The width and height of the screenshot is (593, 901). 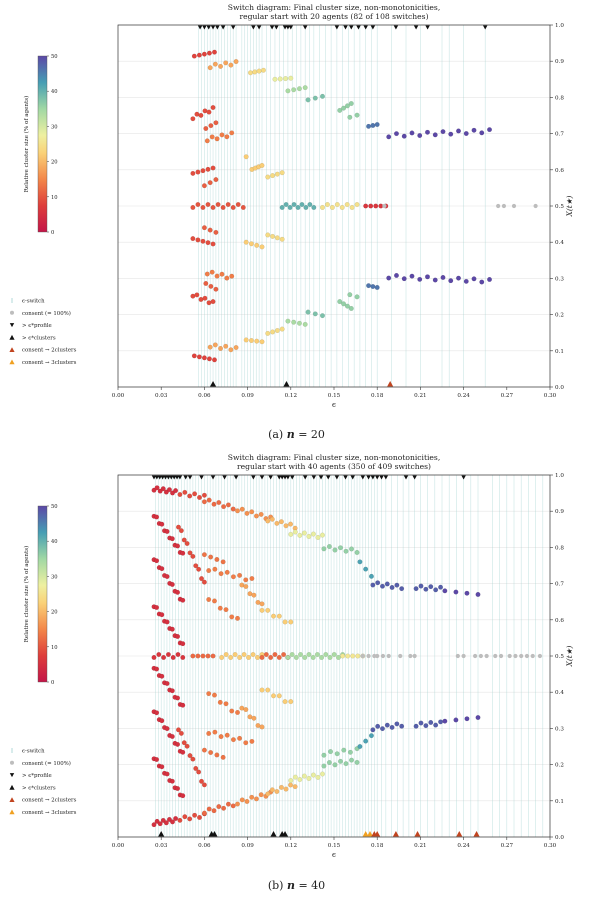 I want to click on c1-y-tick-label: 0.0, so click(x=559, y=838).